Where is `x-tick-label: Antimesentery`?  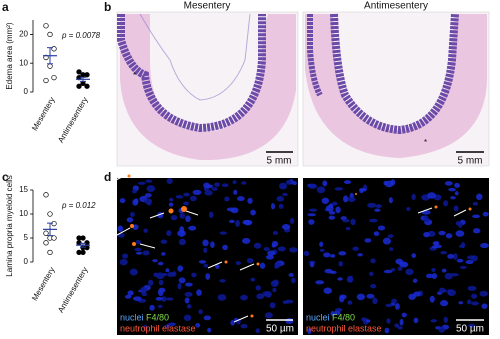
x-tick-label: Antimesentery is located at coordinates (72, 290).